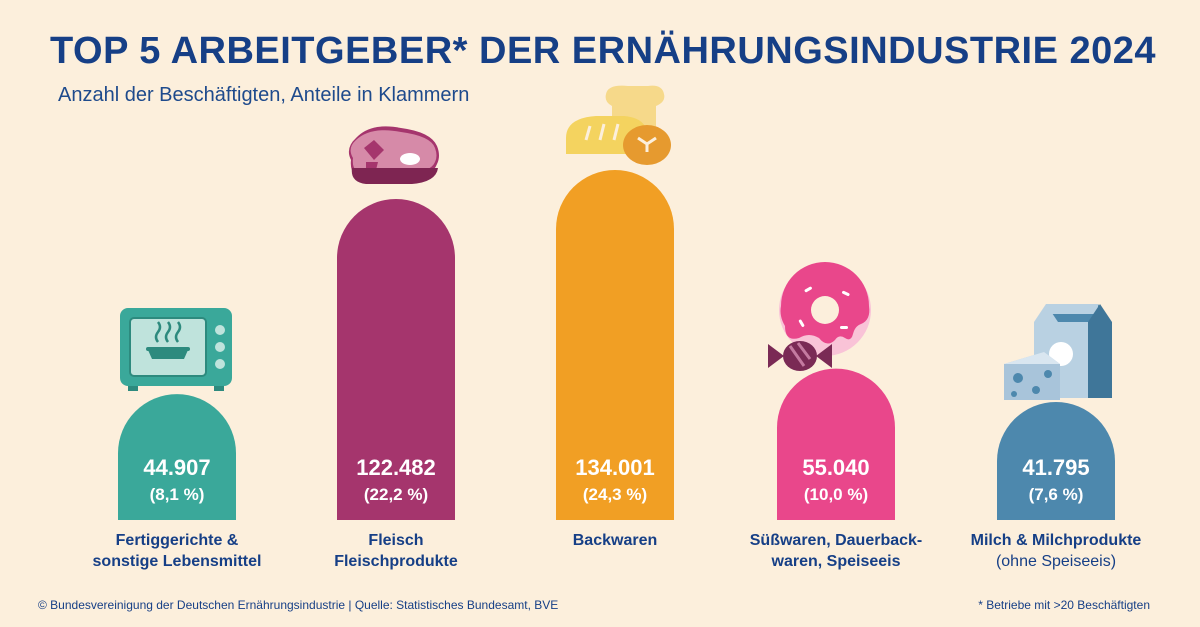  What do you see at coordinates (1064, 605) in the screenshot?
I see `footnote: * Betriebe mit >20 Beschäftigten` at bounding box center [1064, 605].